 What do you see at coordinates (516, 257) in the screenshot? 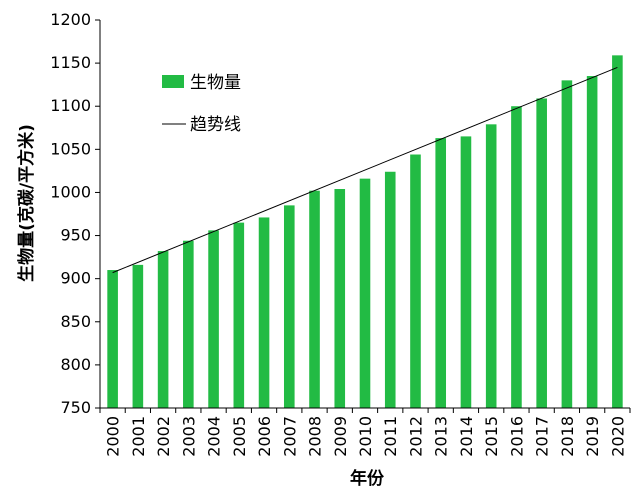
I see `bar-2016` at bounding box center [516, 257].